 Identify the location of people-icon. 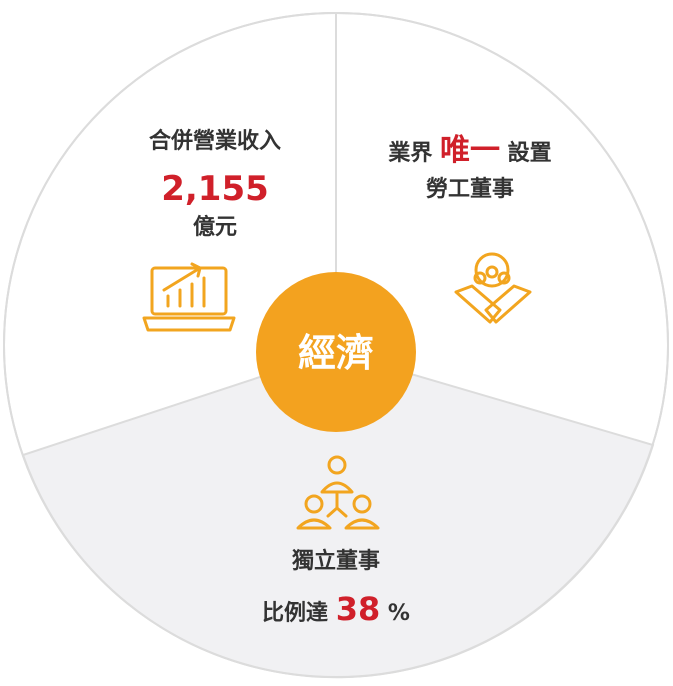
(338, 492).